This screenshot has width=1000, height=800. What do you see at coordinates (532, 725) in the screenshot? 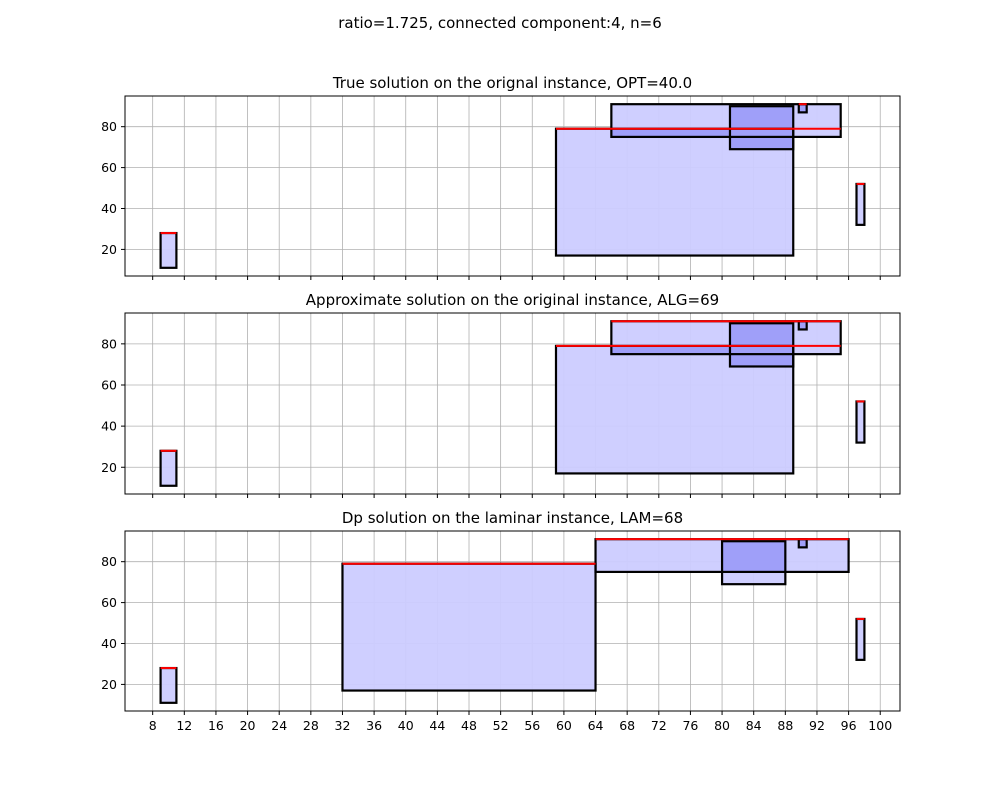
I see `x-tick-label: 56` at bounding box center [532, 725].